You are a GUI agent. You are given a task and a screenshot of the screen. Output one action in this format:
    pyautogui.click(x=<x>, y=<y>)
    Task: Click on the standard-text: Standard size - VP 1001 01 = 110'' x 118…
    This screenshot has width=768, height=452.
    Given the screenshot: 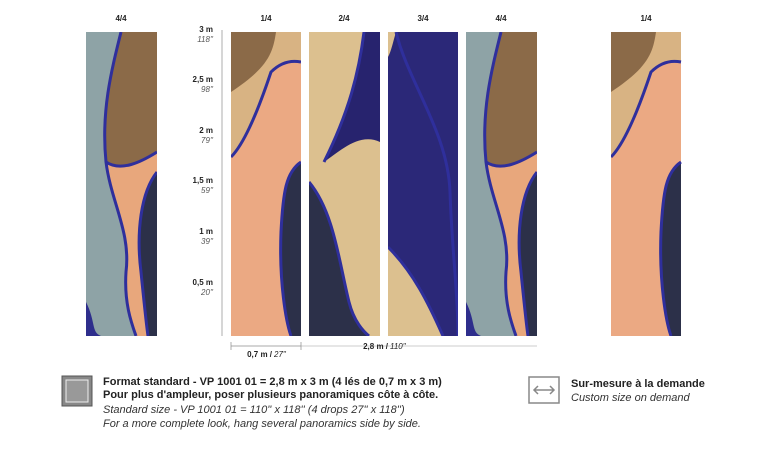 What is the action you would take?
    pyautogui.click(x=254, y=410)
    